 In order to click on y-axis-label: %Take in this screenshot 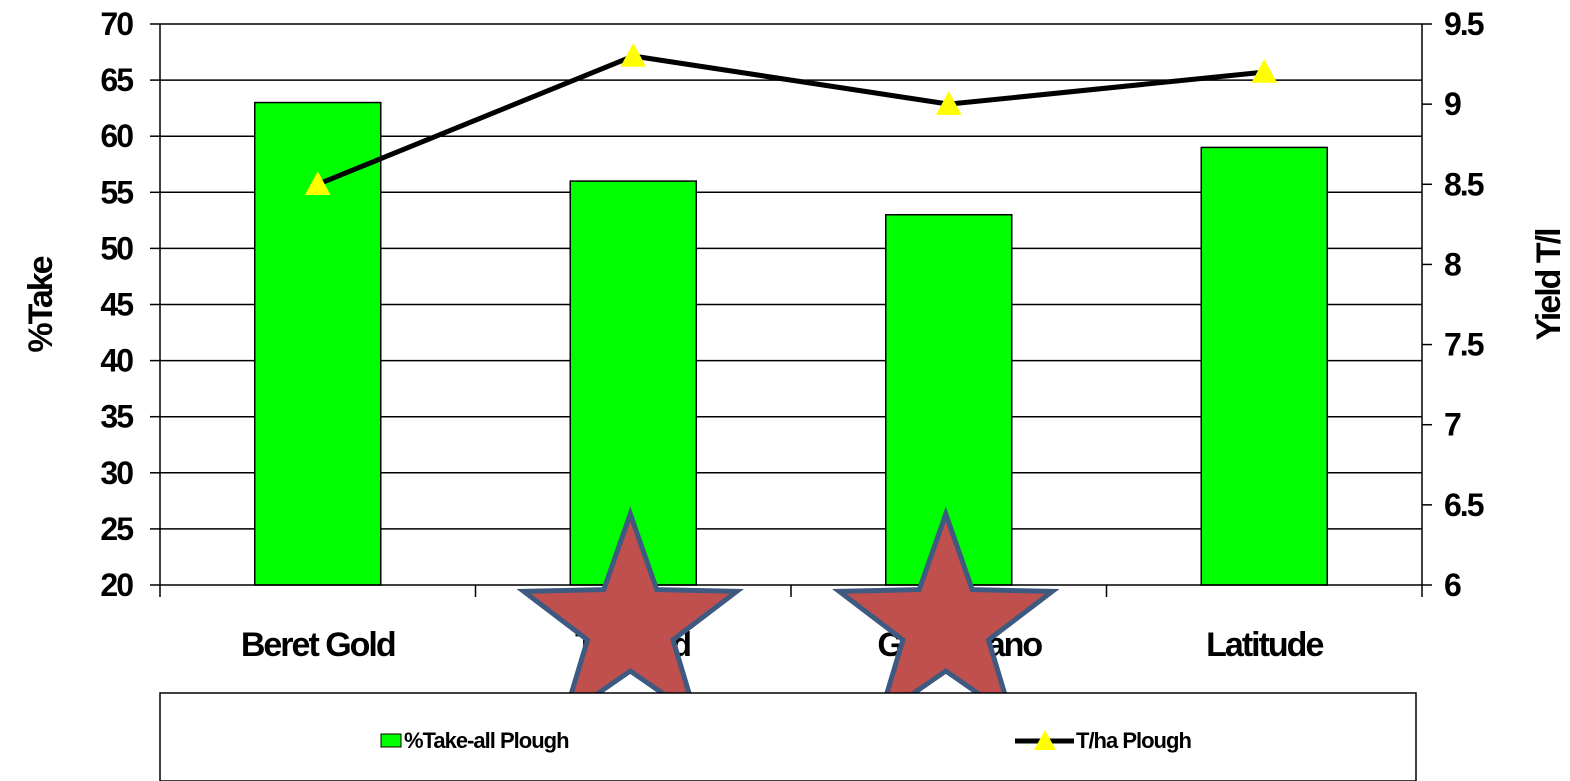, I will do `click(41, 304)`.